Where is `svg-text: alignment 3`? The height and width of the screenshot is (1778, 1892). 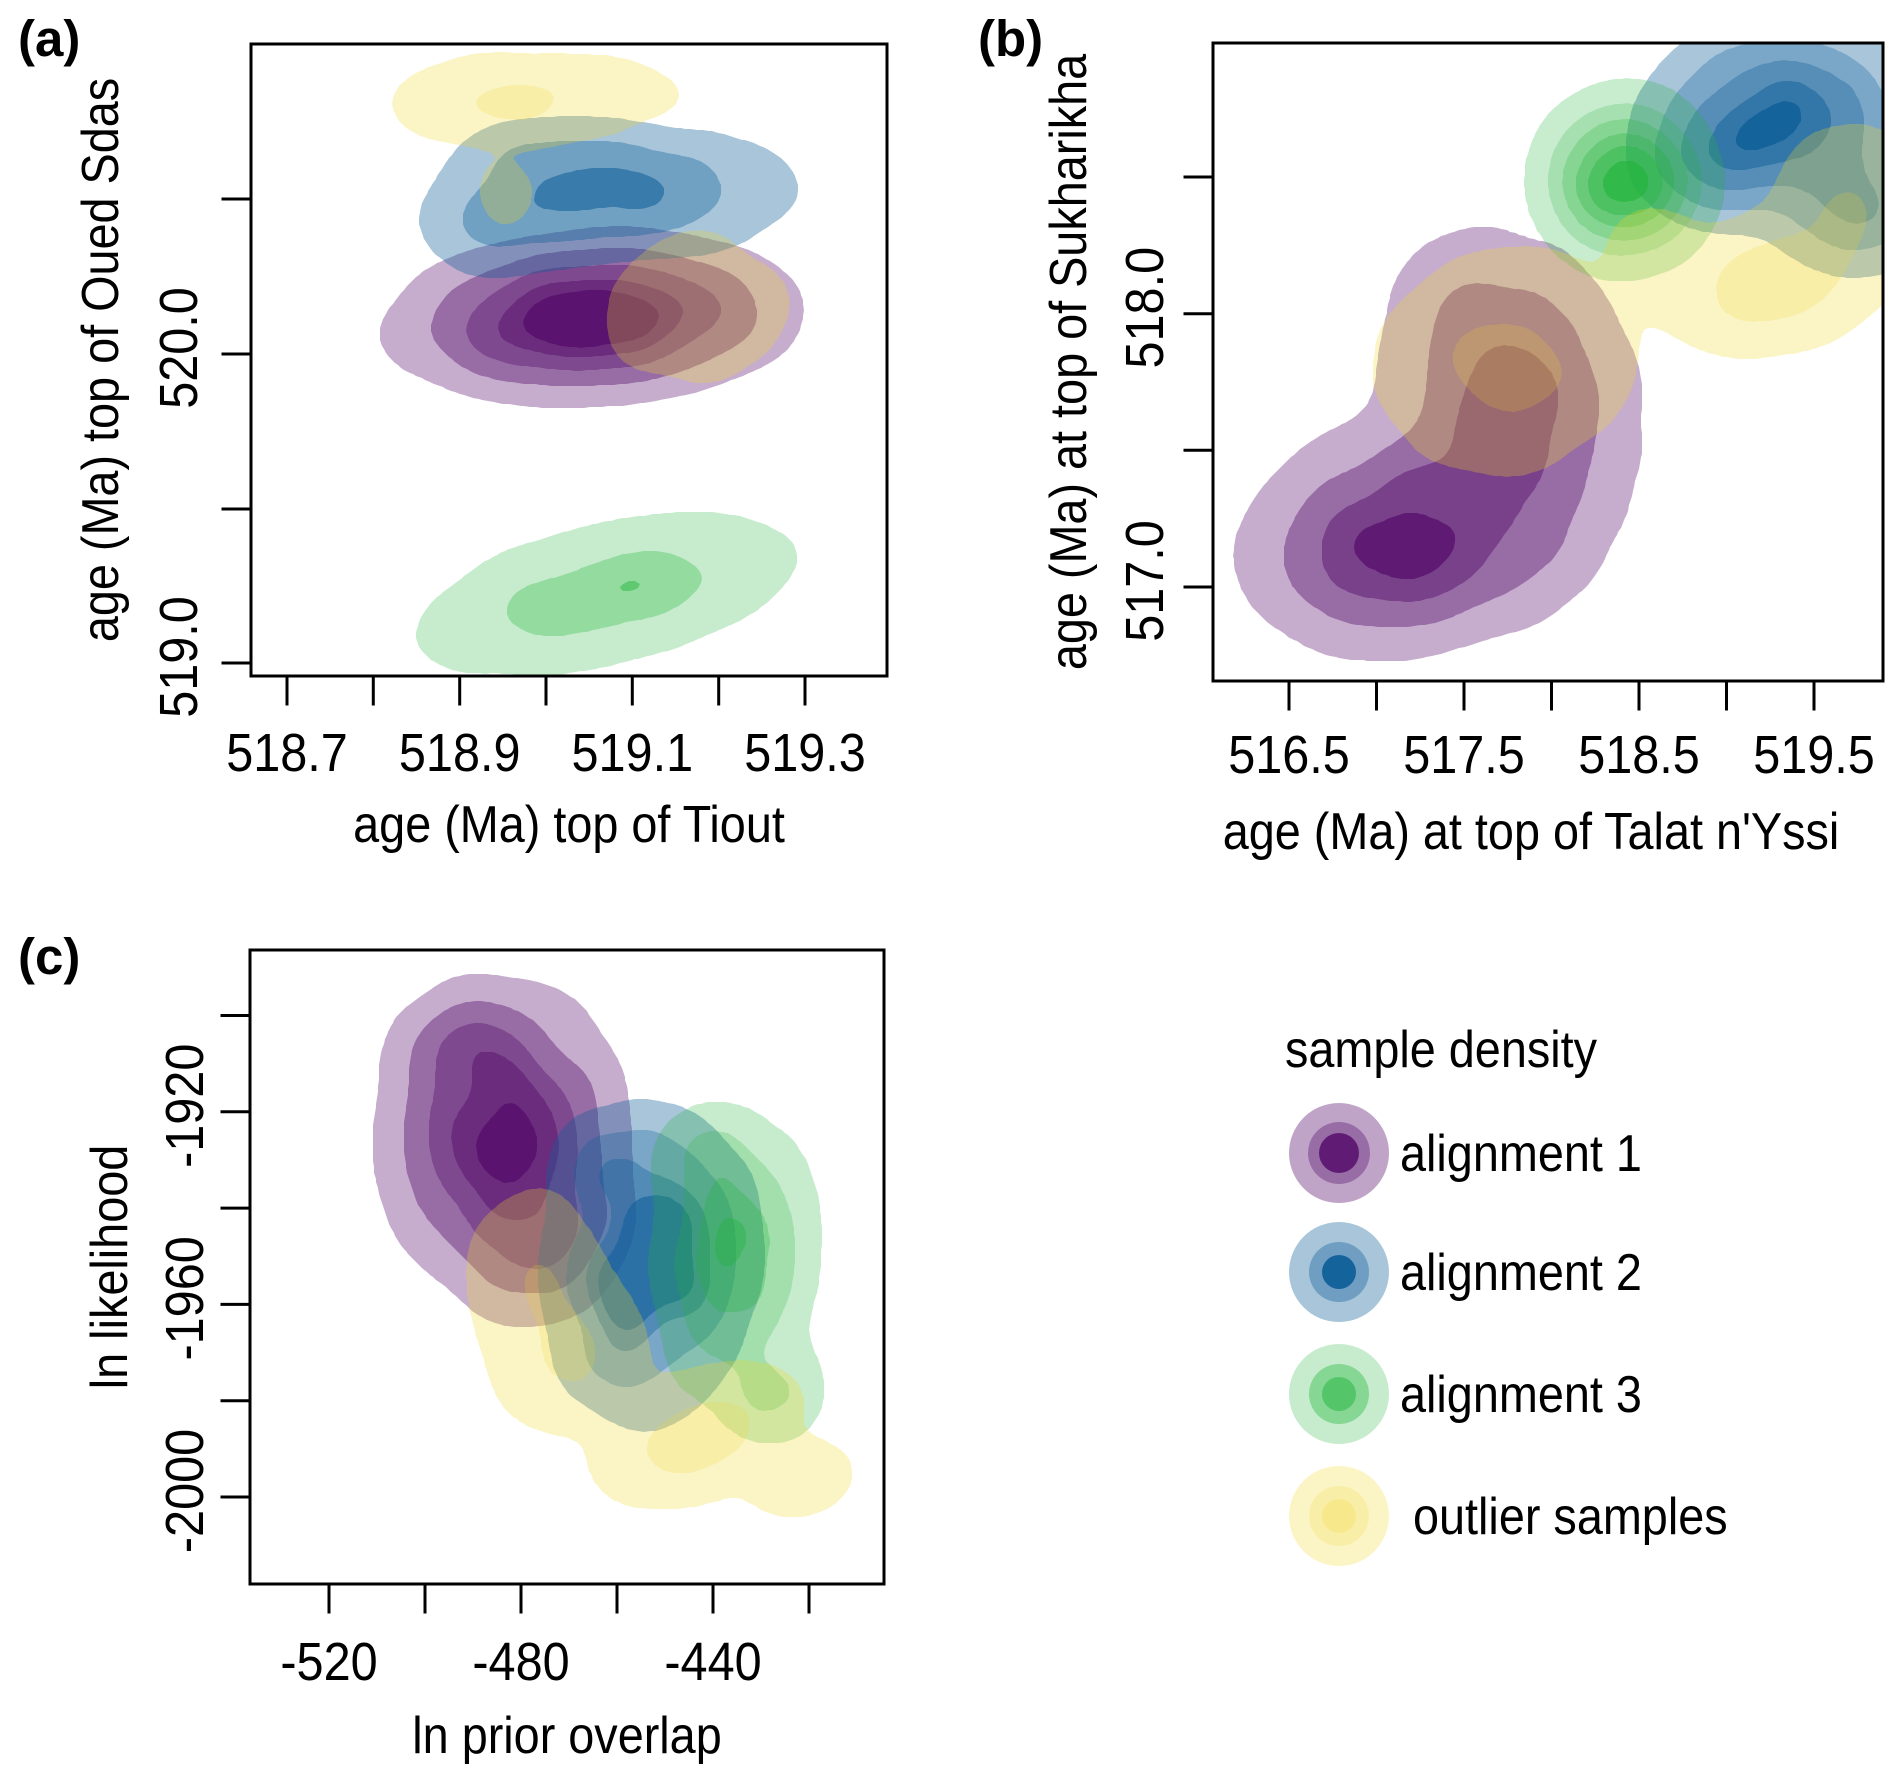
svg-text: alignment 3 is located at coordinates (1521, 1395).